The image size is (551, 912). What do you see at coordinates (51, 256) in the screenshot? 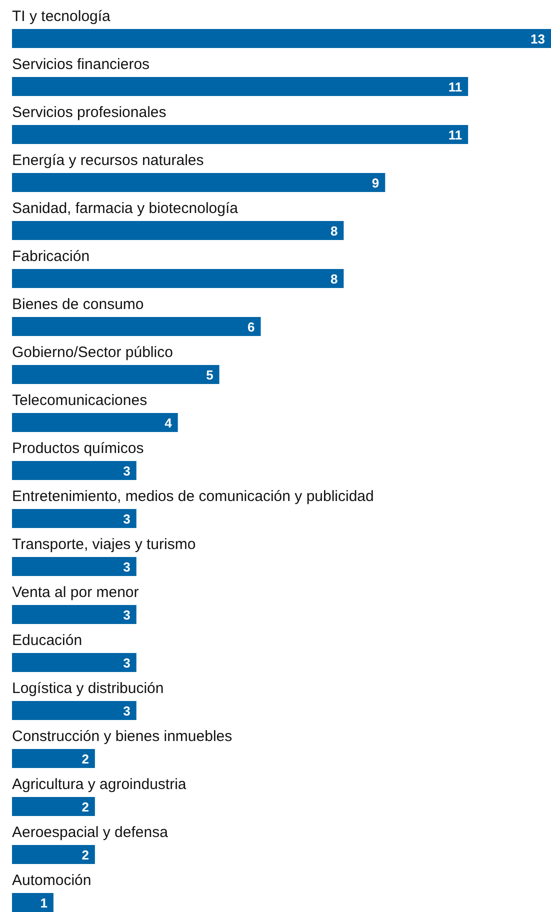
I see `y-tick-label: Fabricación` at bounding box center [51, 256].